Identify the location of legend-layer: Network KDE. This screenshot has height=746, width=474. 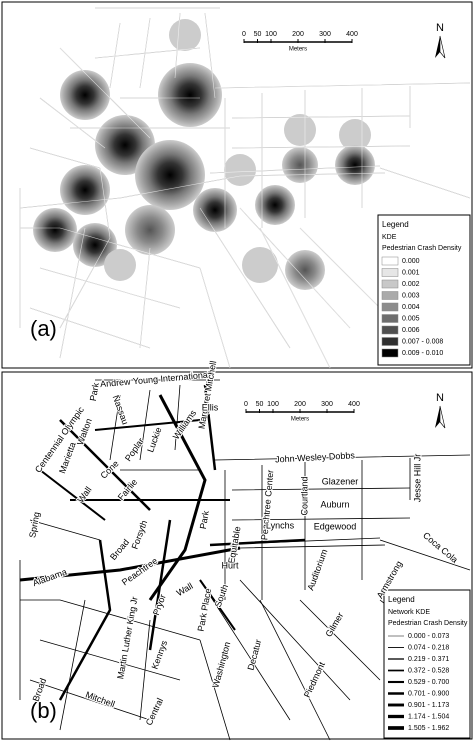
(409, 612).